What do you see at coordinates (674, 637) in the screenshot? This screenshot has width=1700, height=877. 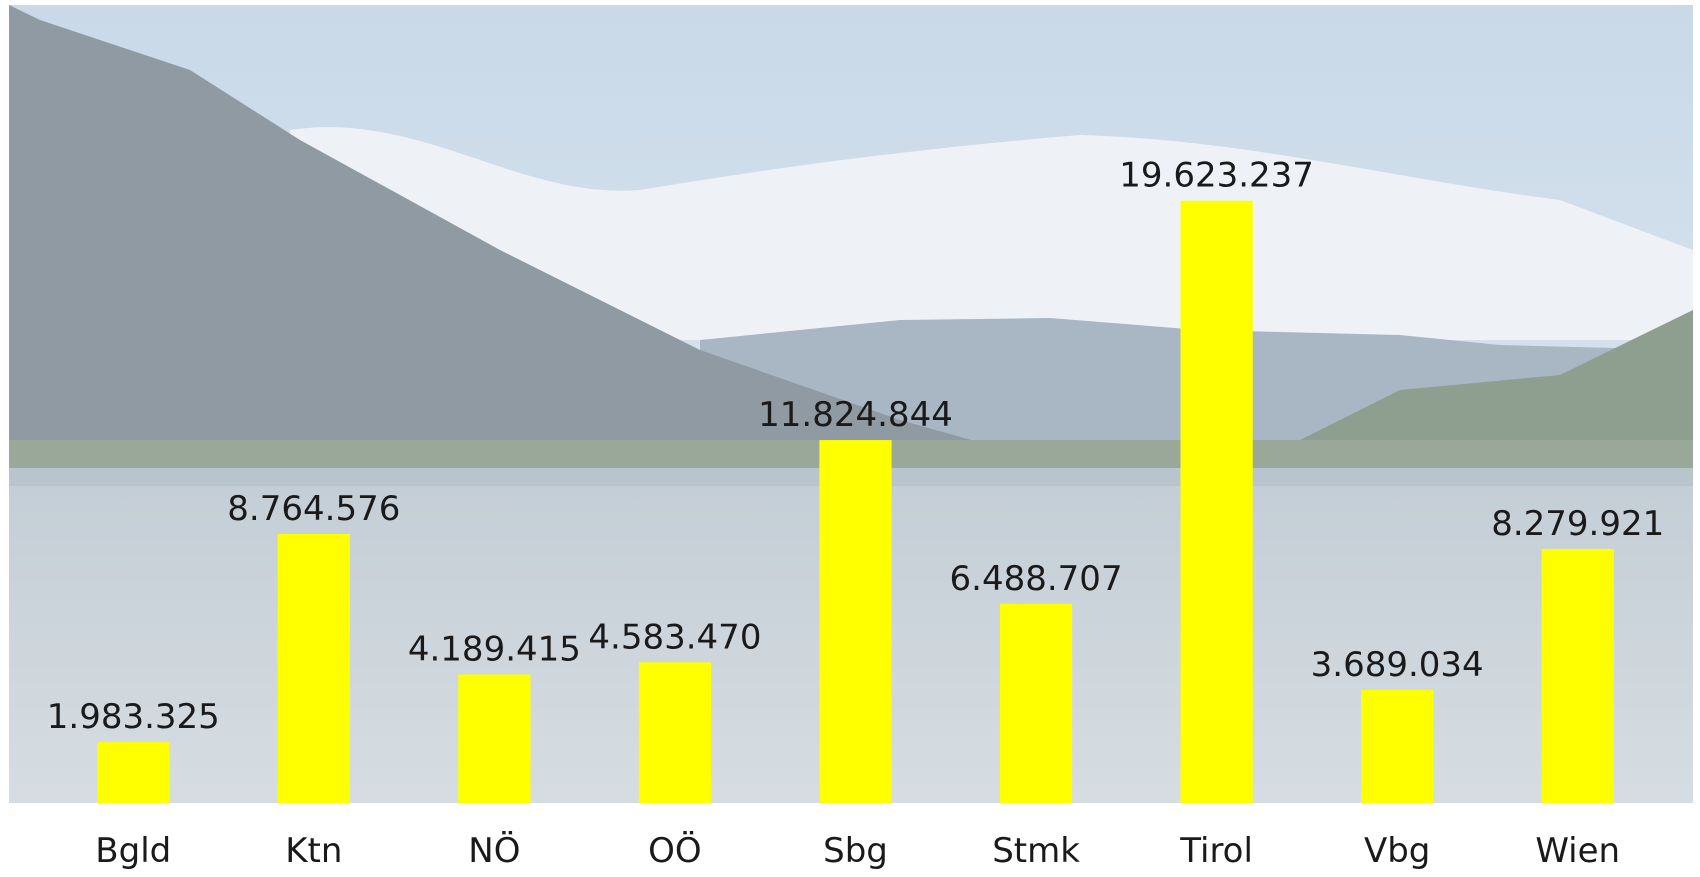 I see `value-label: 4.583.470` at bounding box center [674, 637].